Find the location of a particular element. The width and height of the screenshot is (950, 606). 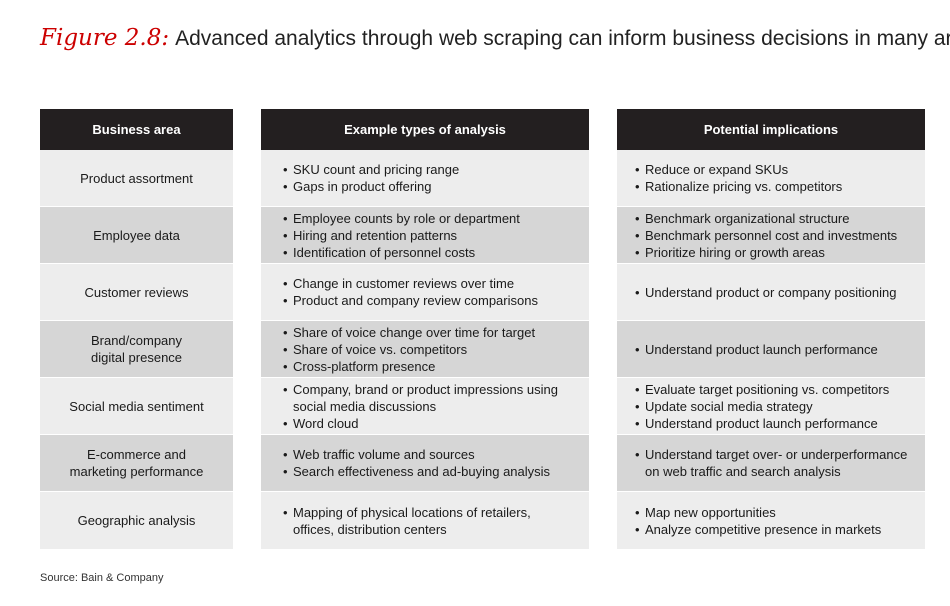

analysis-bullet-line: • Word cloud is located at coordinates (433, 423).